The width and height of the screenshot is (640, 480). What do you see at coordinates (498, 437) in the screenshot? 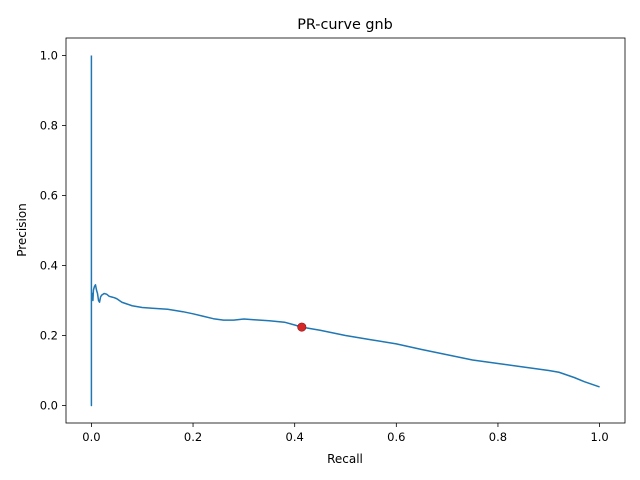
I see `x-tick-label: 0.8` at bounding box center [498, 437].